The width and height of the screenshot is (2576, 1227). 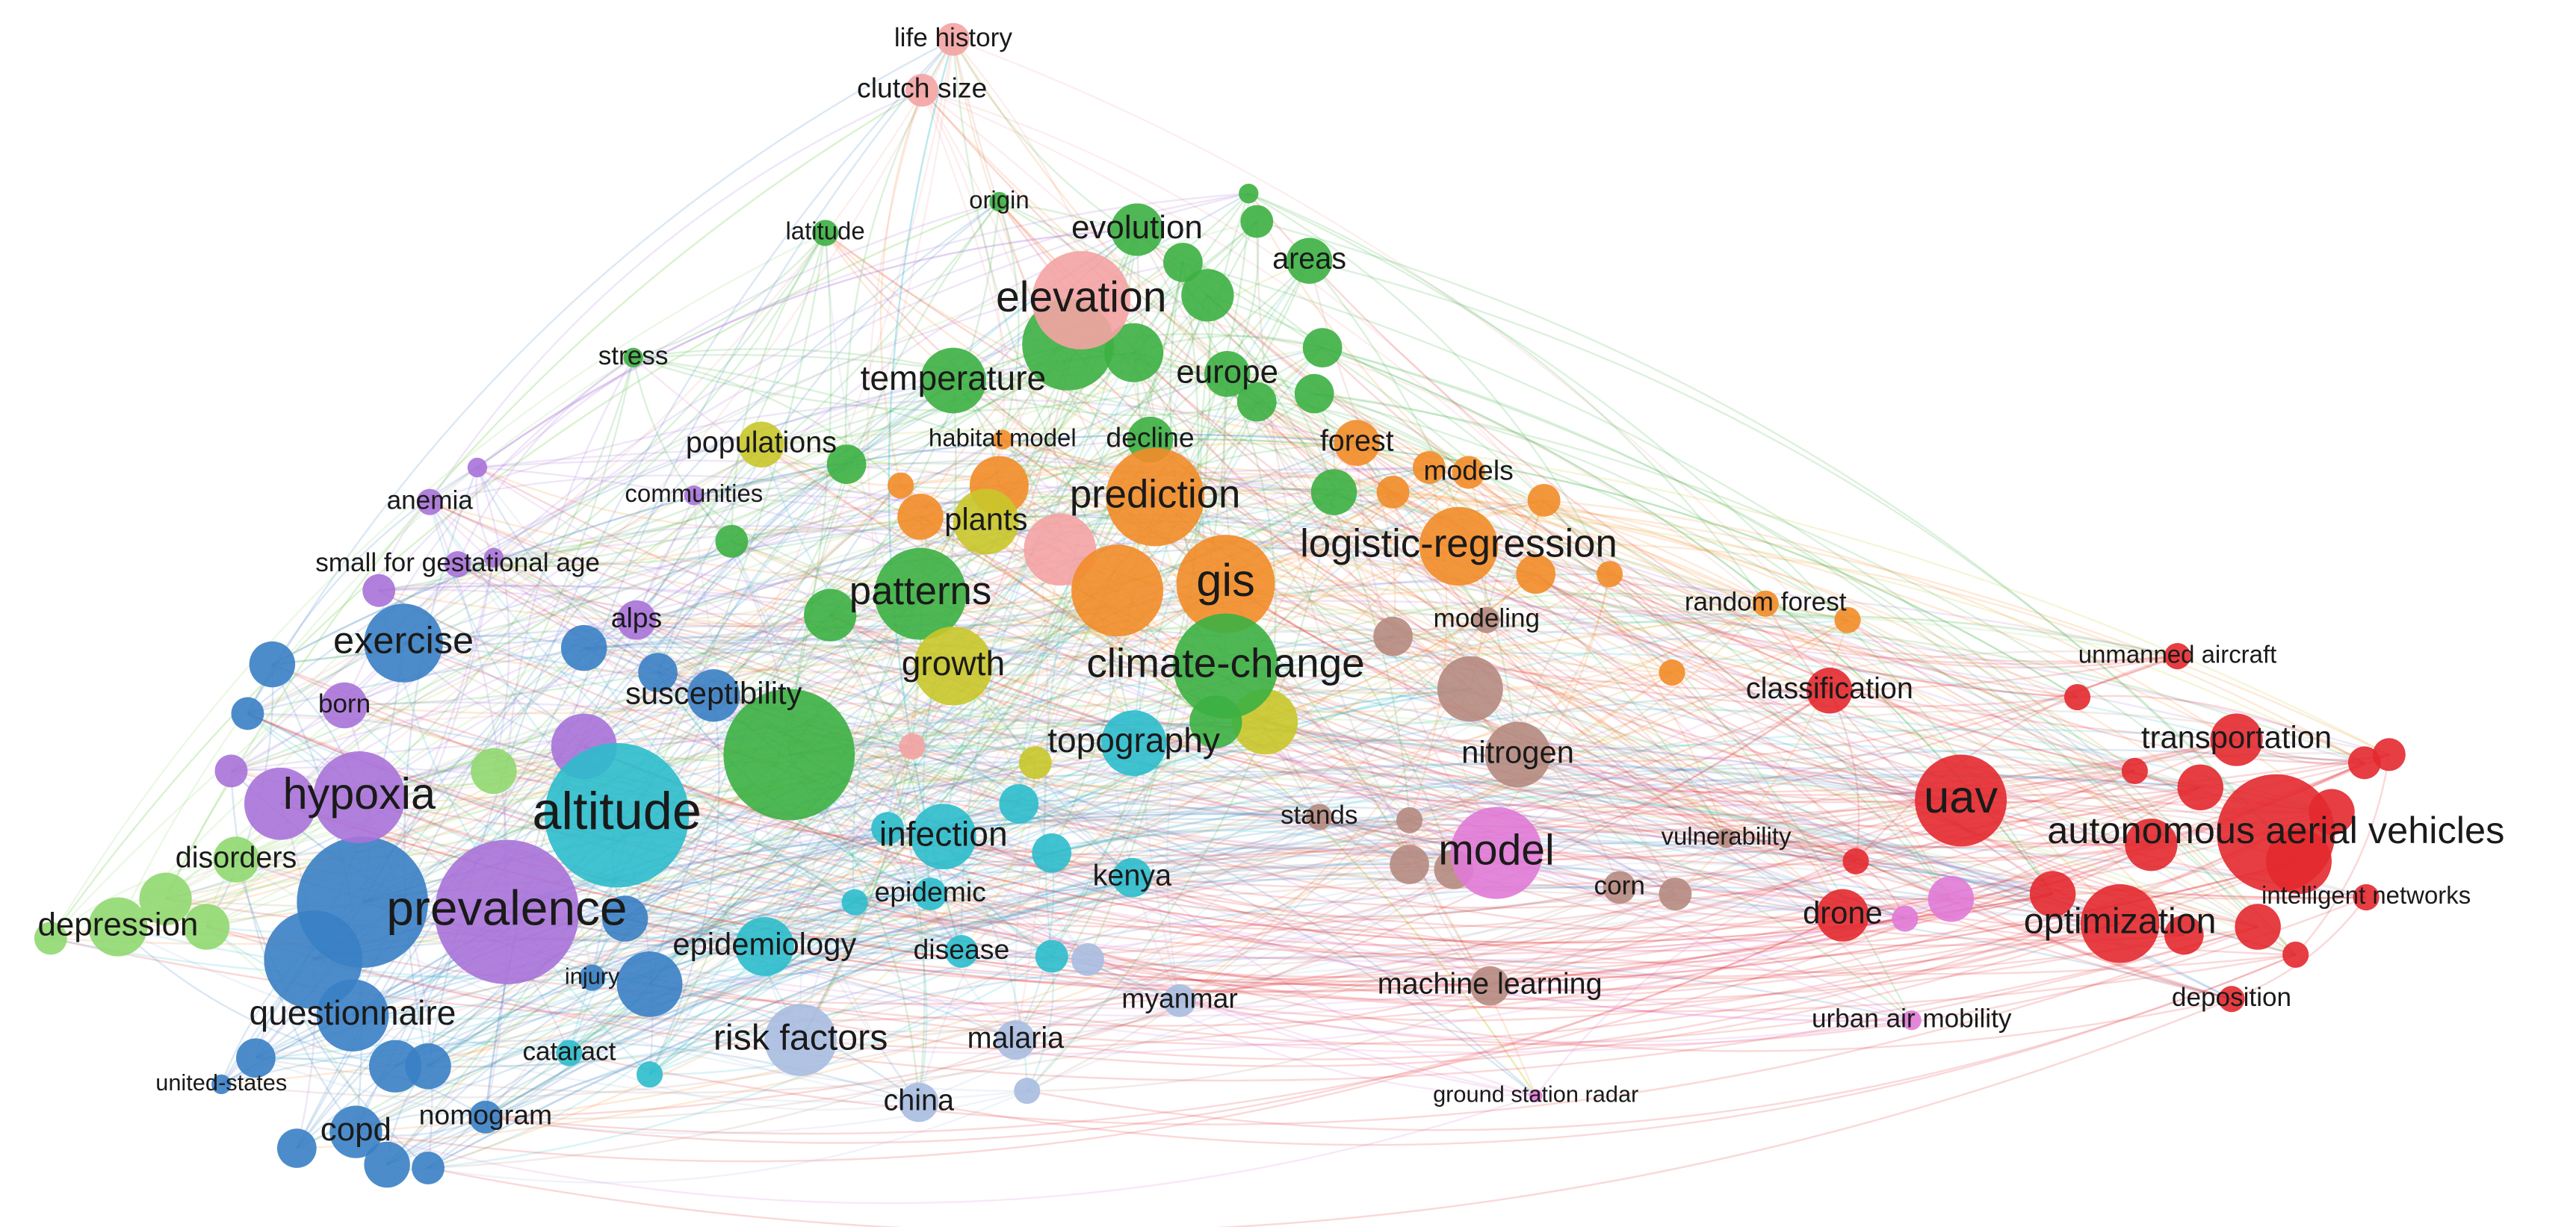 I want to click on node-label: topography, so click(x=1133, y=740).